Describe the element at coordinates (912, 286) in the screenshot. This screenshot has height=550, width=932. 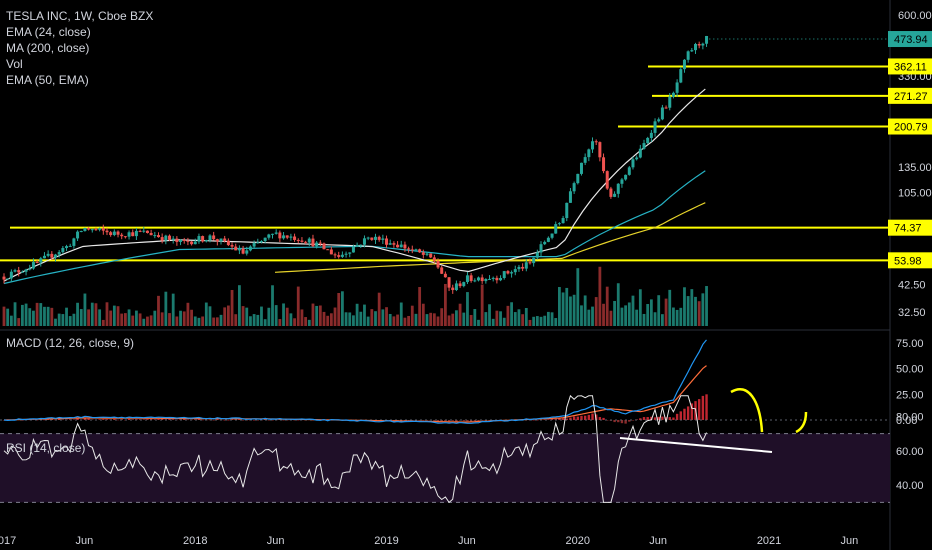
I see `price-tick-label: 42.50` at that location.